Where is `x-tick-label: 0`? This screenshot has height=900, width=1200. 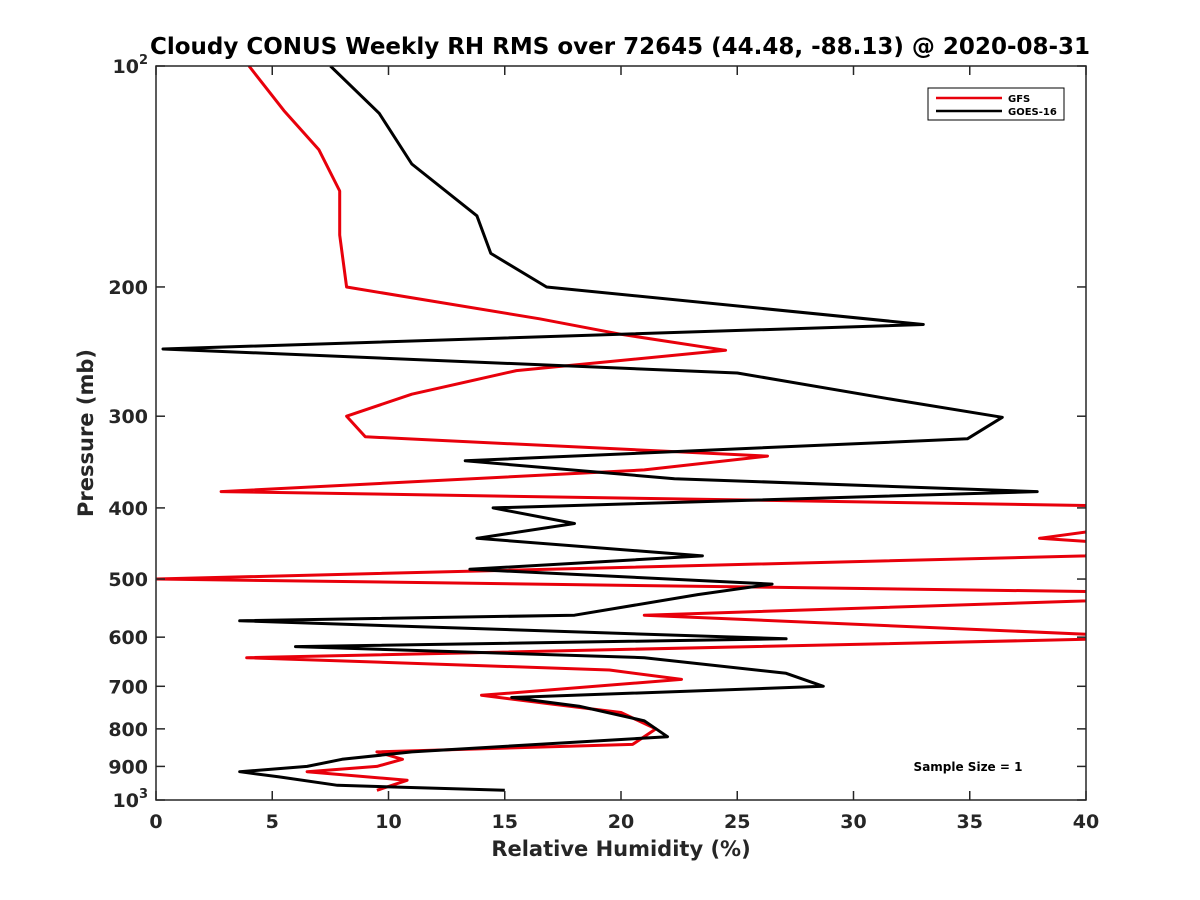
x-tick-label: 0 is located at coordinates (155, 822).